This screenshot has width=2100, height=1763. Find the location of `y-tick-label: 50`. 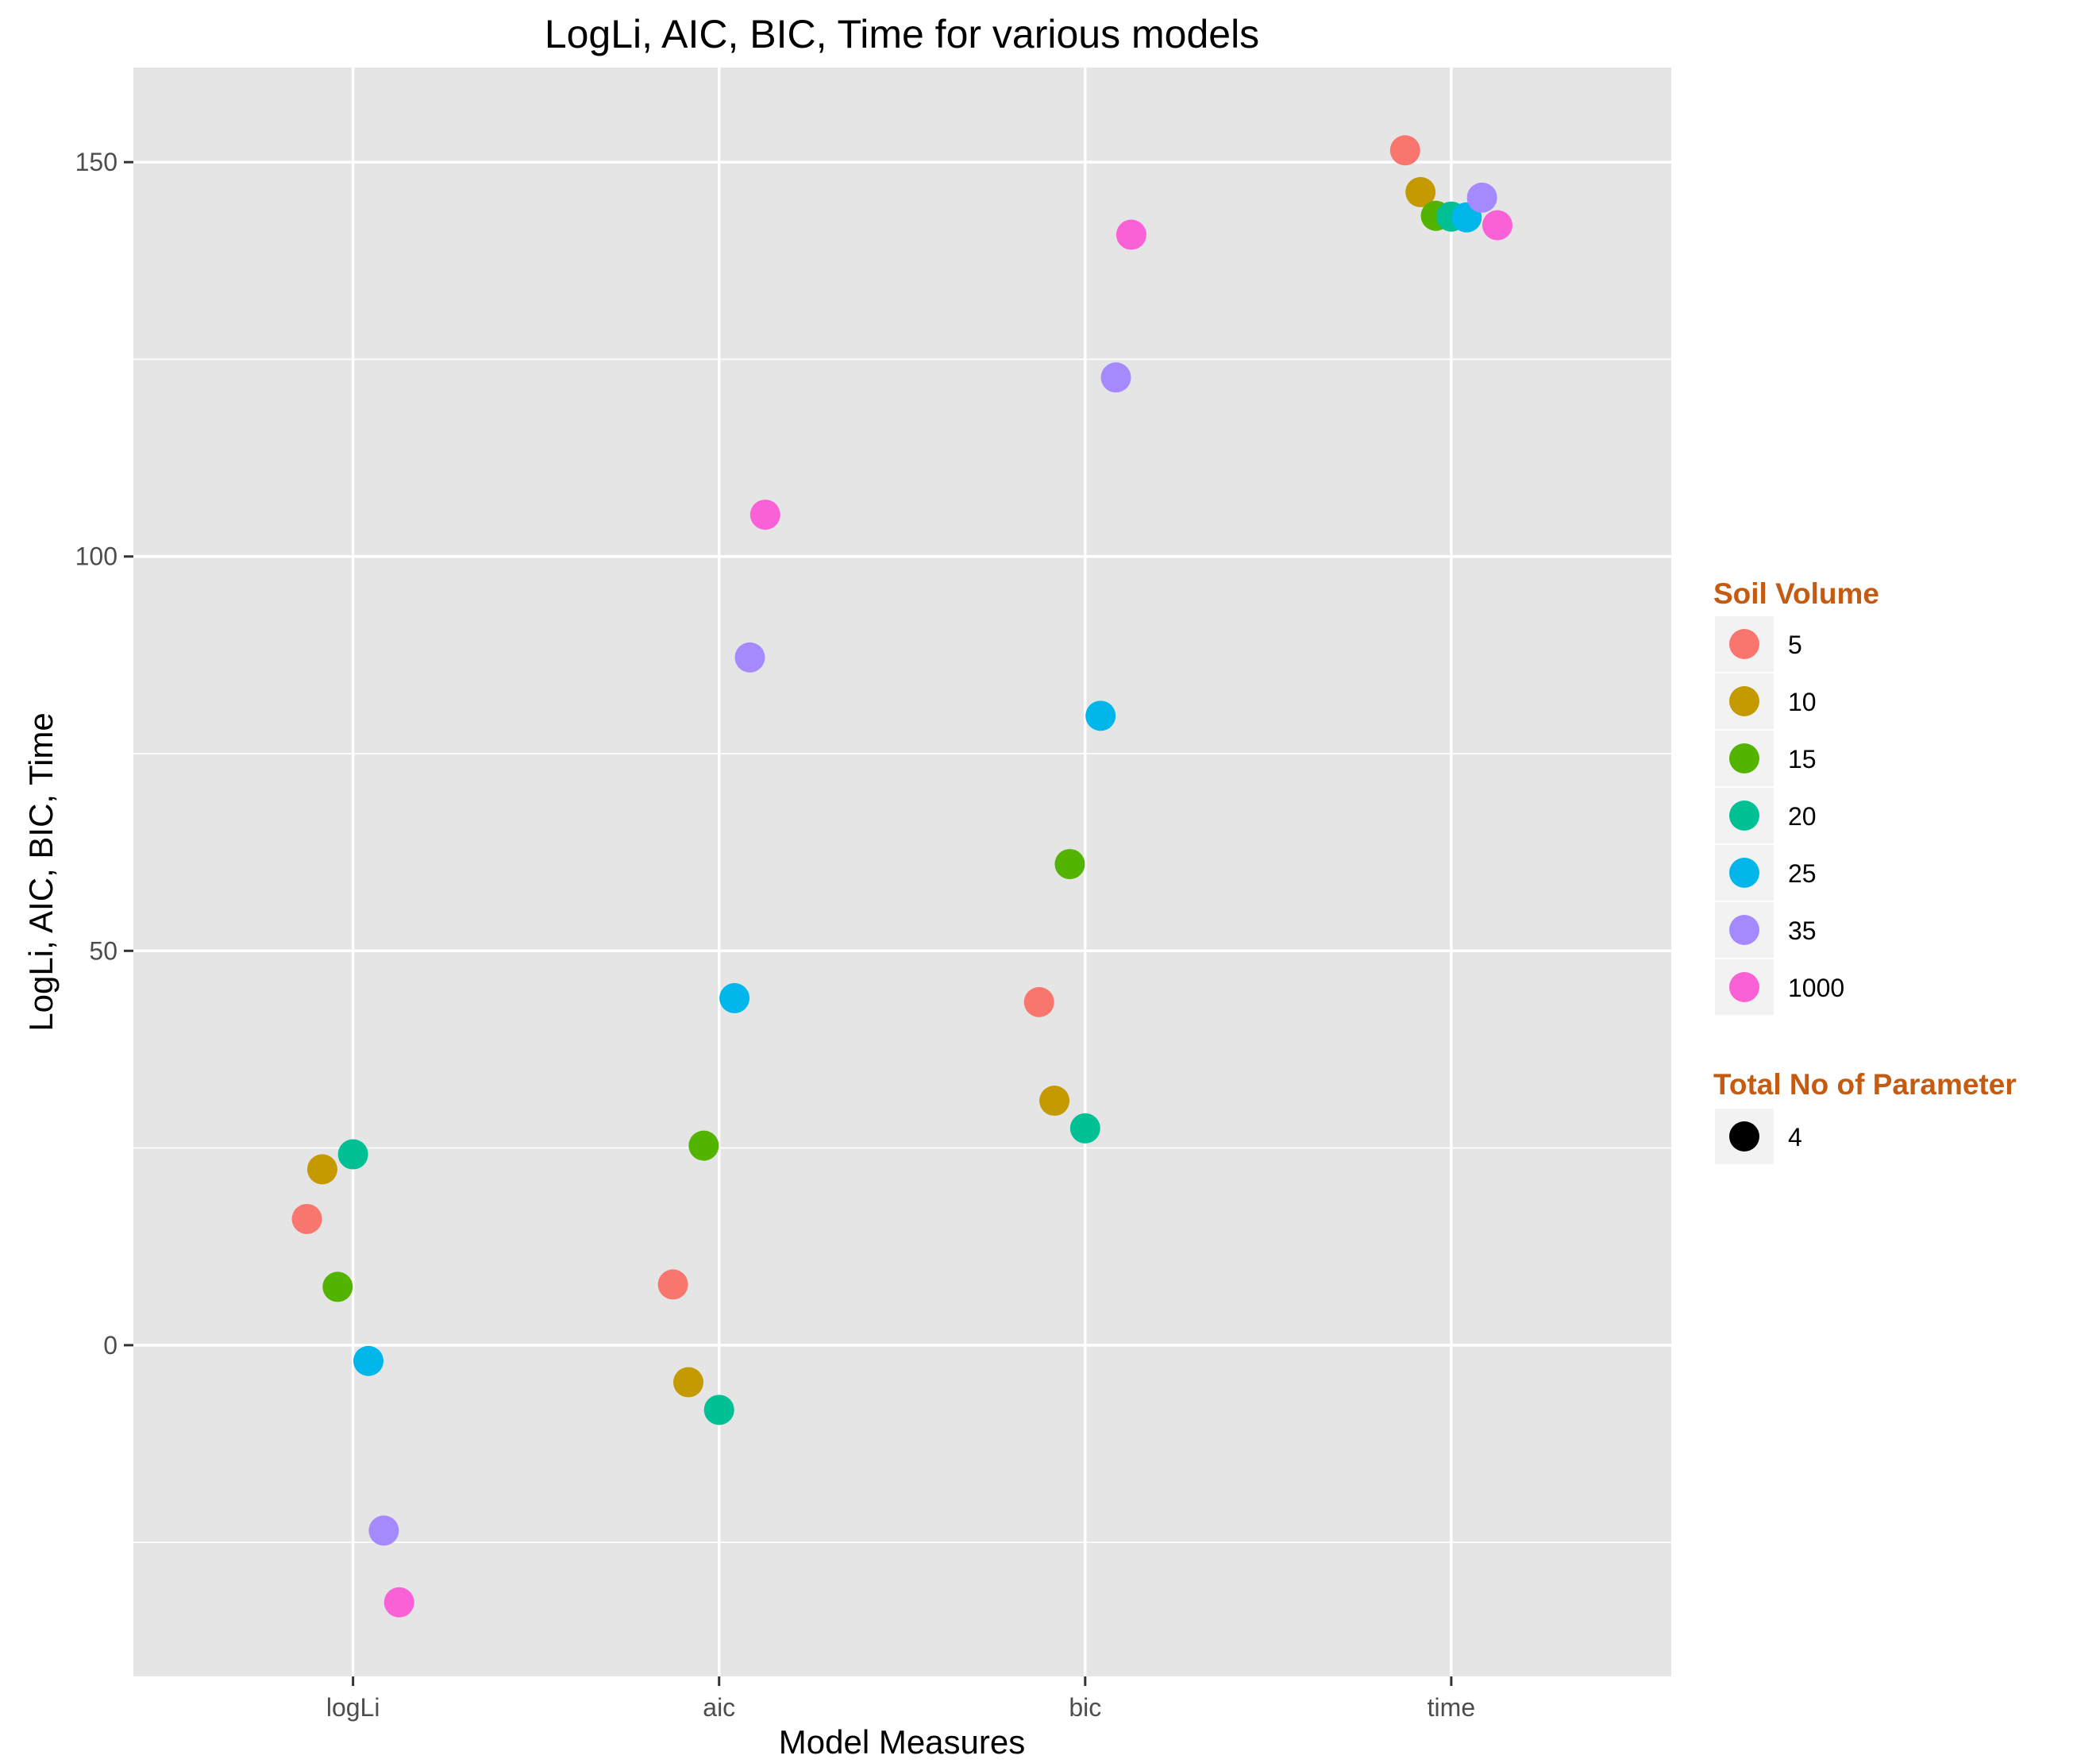

y-tick-label: 50 is located at coordinates (104, 950).